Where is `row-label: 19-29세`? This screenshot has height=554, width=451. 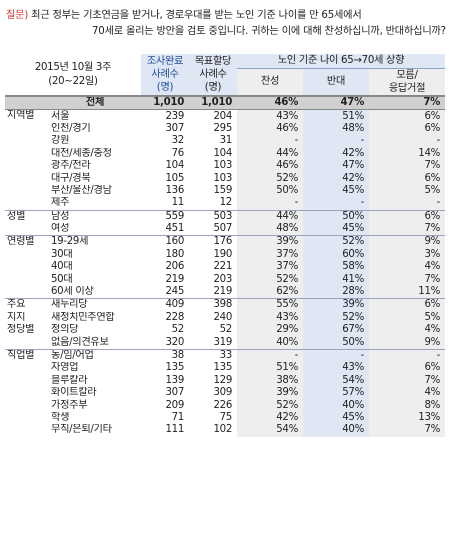
row-label: 19-29세 is located at coordinates (95, 242).